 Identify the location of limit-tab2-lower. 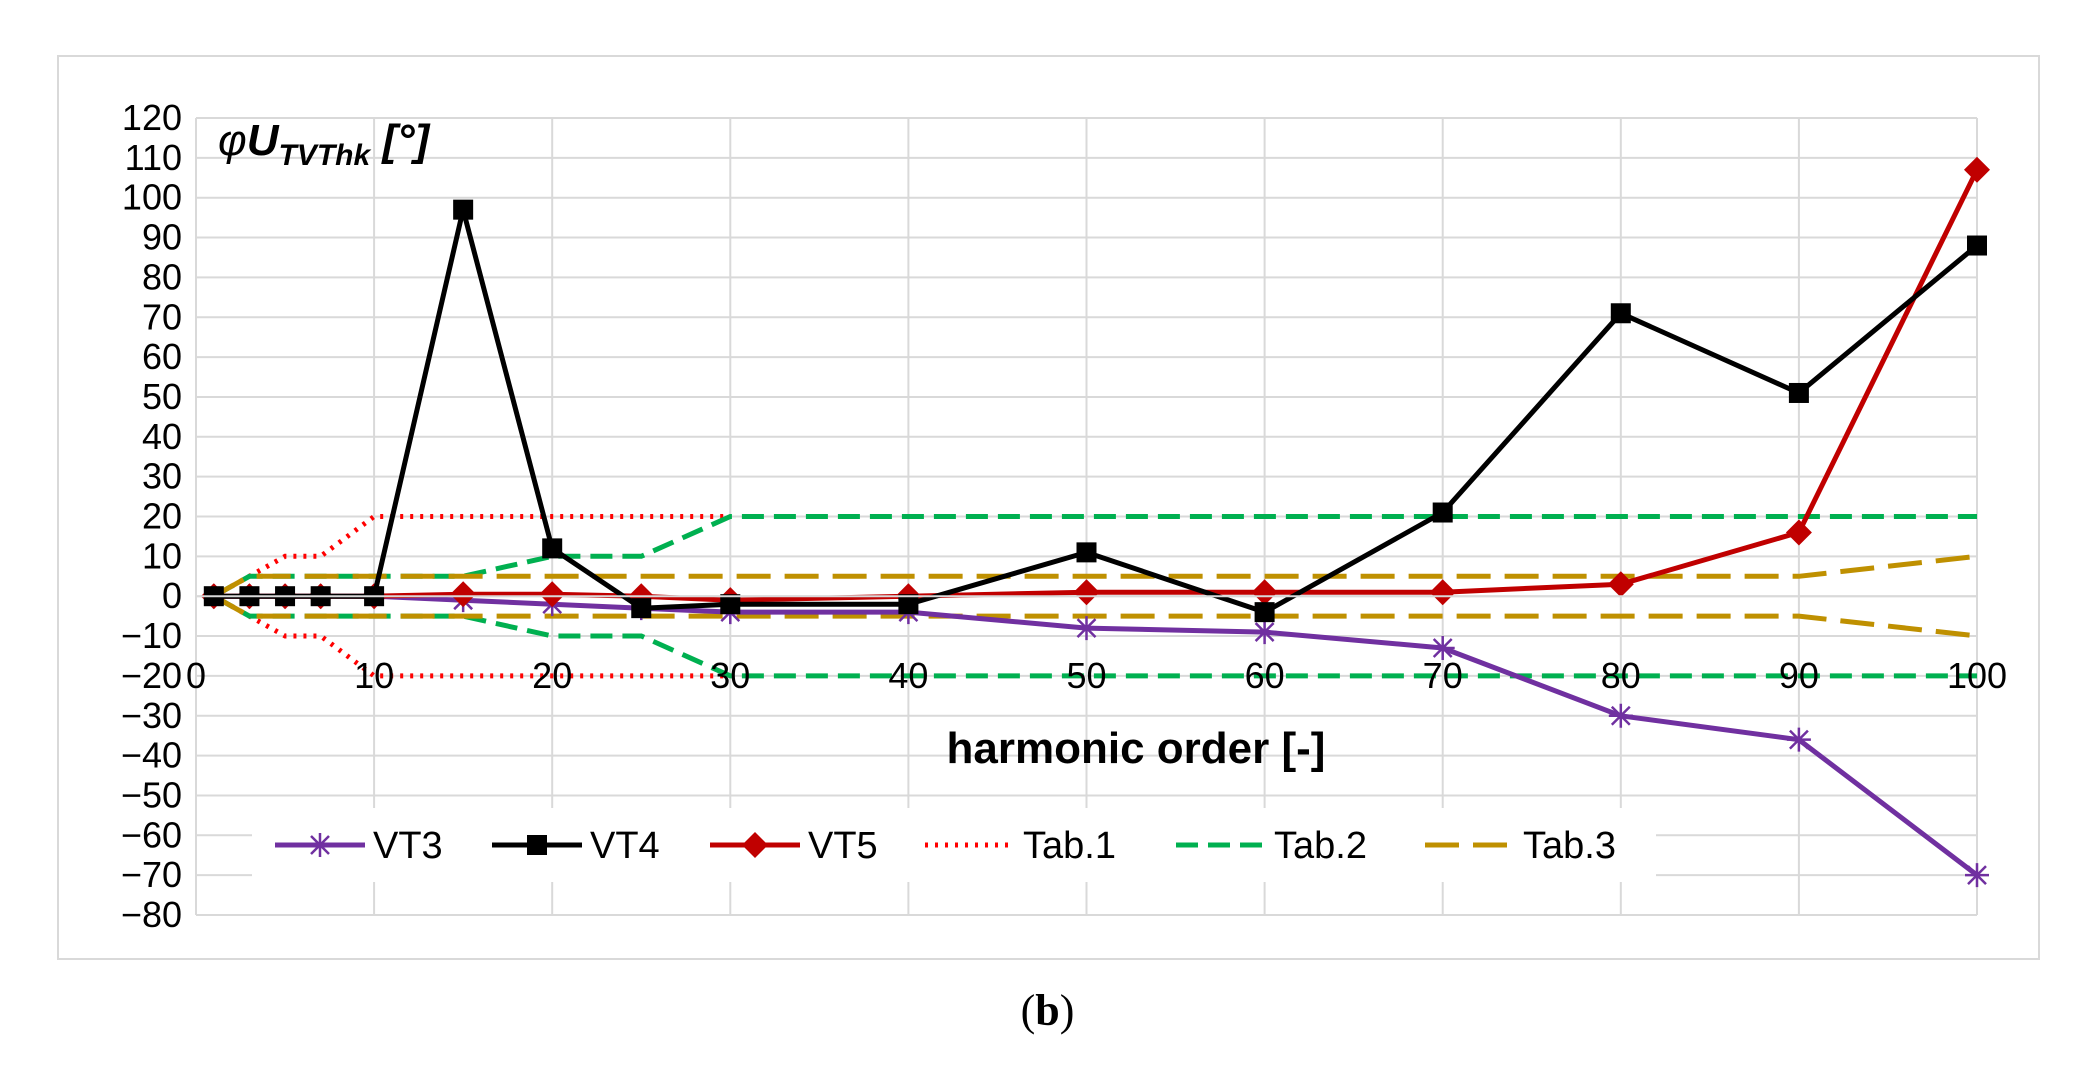
(1094, 636).